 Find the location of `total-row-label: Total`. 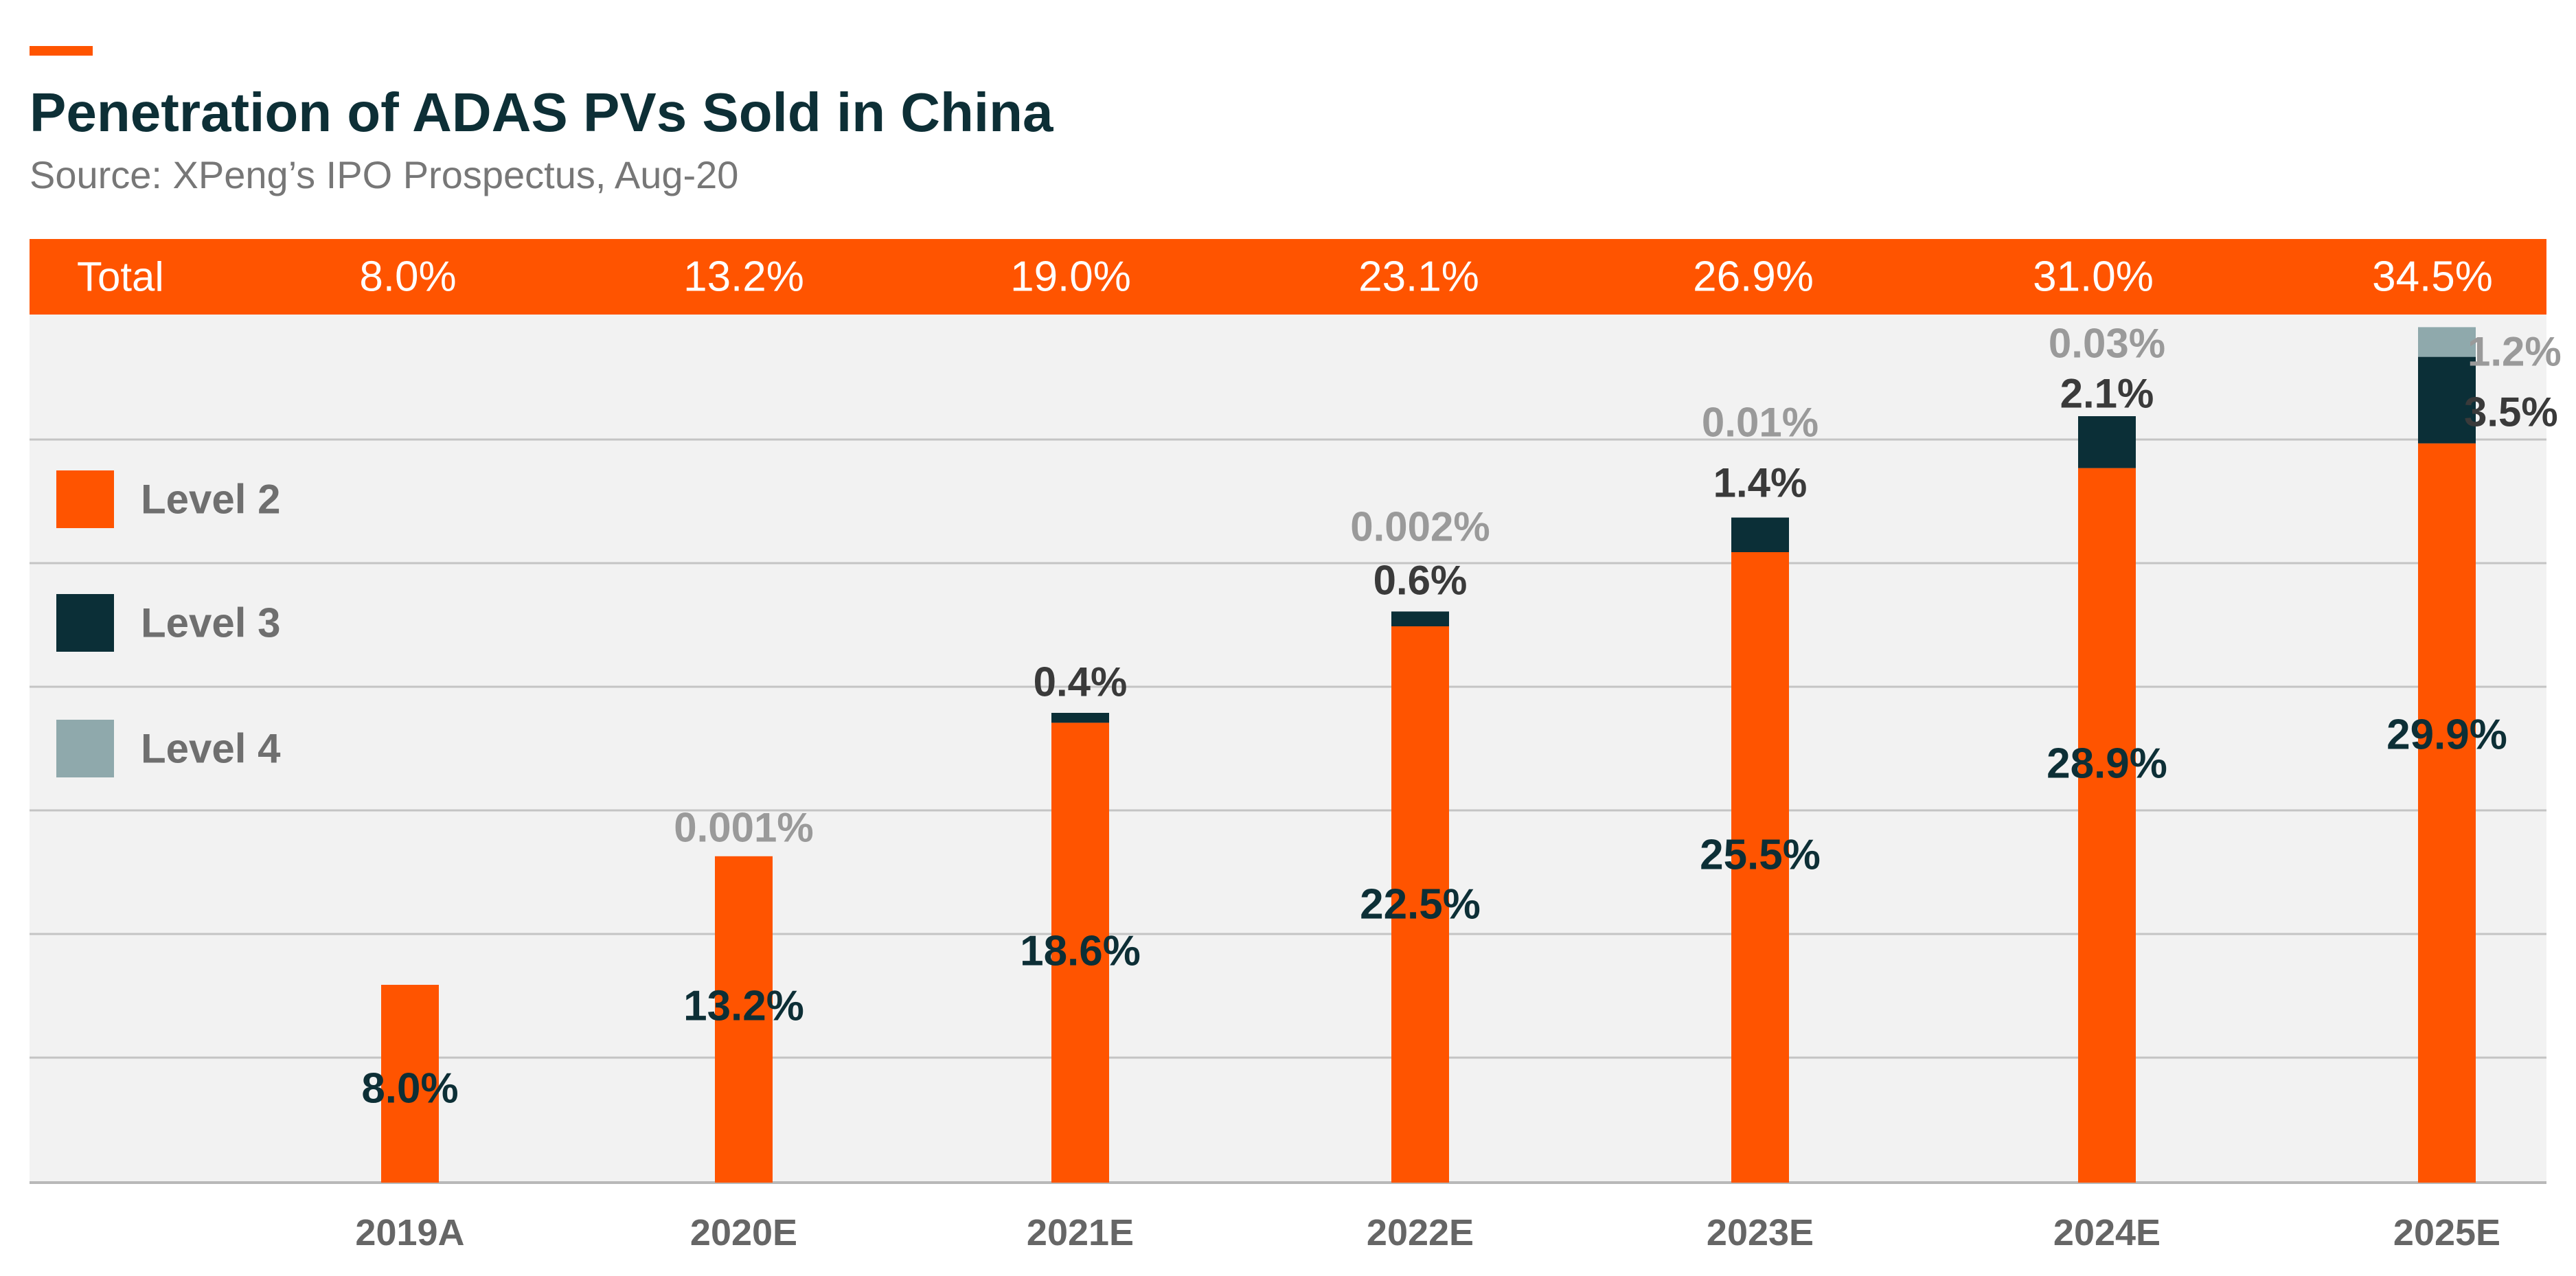

total-row-label: Total is located at coordinates (120, 277).